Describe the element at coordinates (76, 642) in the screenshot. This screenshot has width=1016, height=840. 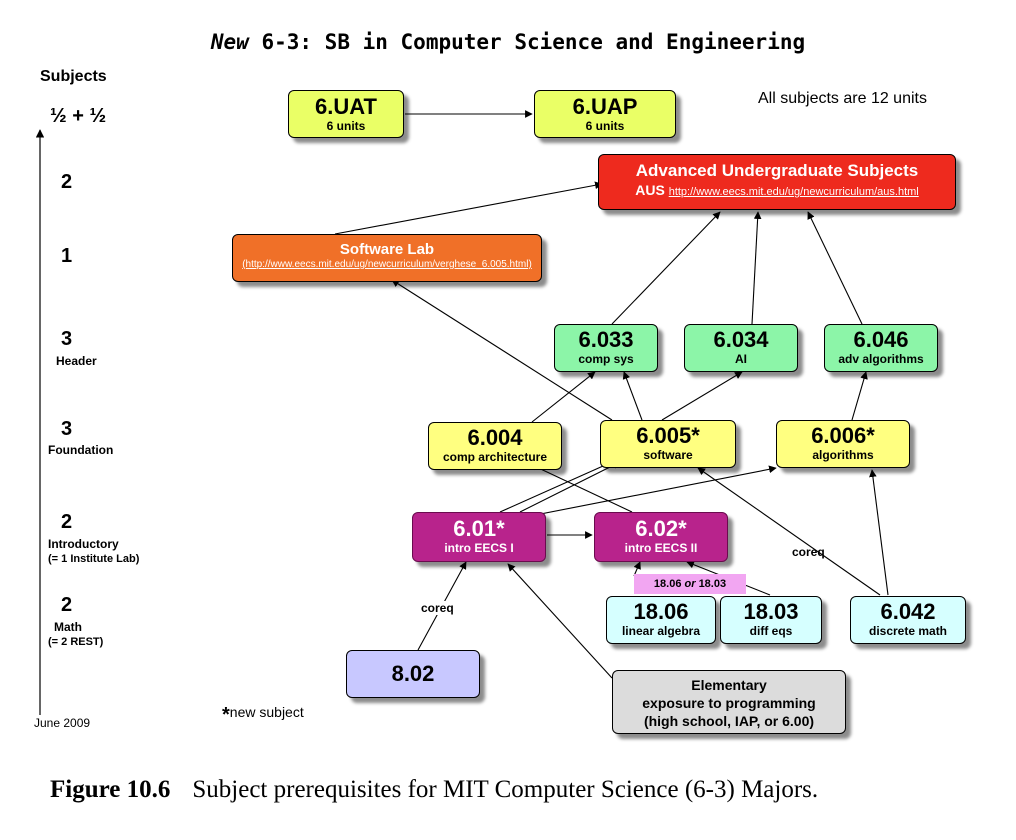
I see `axis-level-note: (= 2 REST)` at that location.